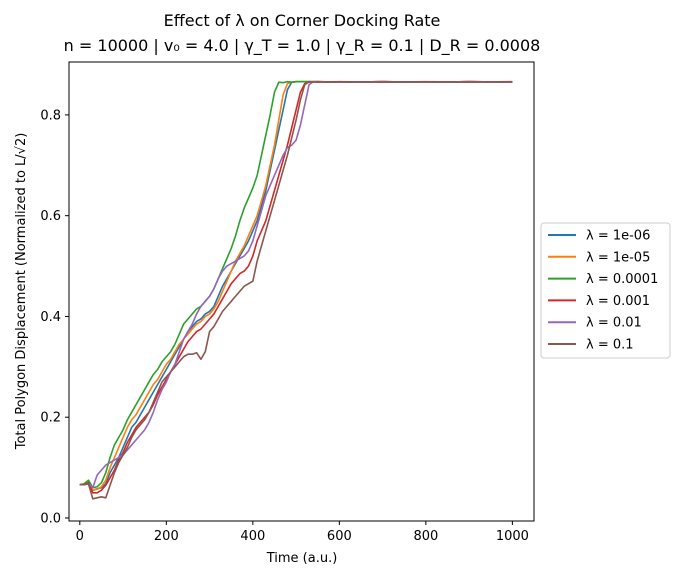 Image resolution: width=679 pixels, height=574 pixels. What do you see at coordinates (614, 323) in the screenshot?
I see `legend-label: λ = 0.01` at bounding box center [614, 323].